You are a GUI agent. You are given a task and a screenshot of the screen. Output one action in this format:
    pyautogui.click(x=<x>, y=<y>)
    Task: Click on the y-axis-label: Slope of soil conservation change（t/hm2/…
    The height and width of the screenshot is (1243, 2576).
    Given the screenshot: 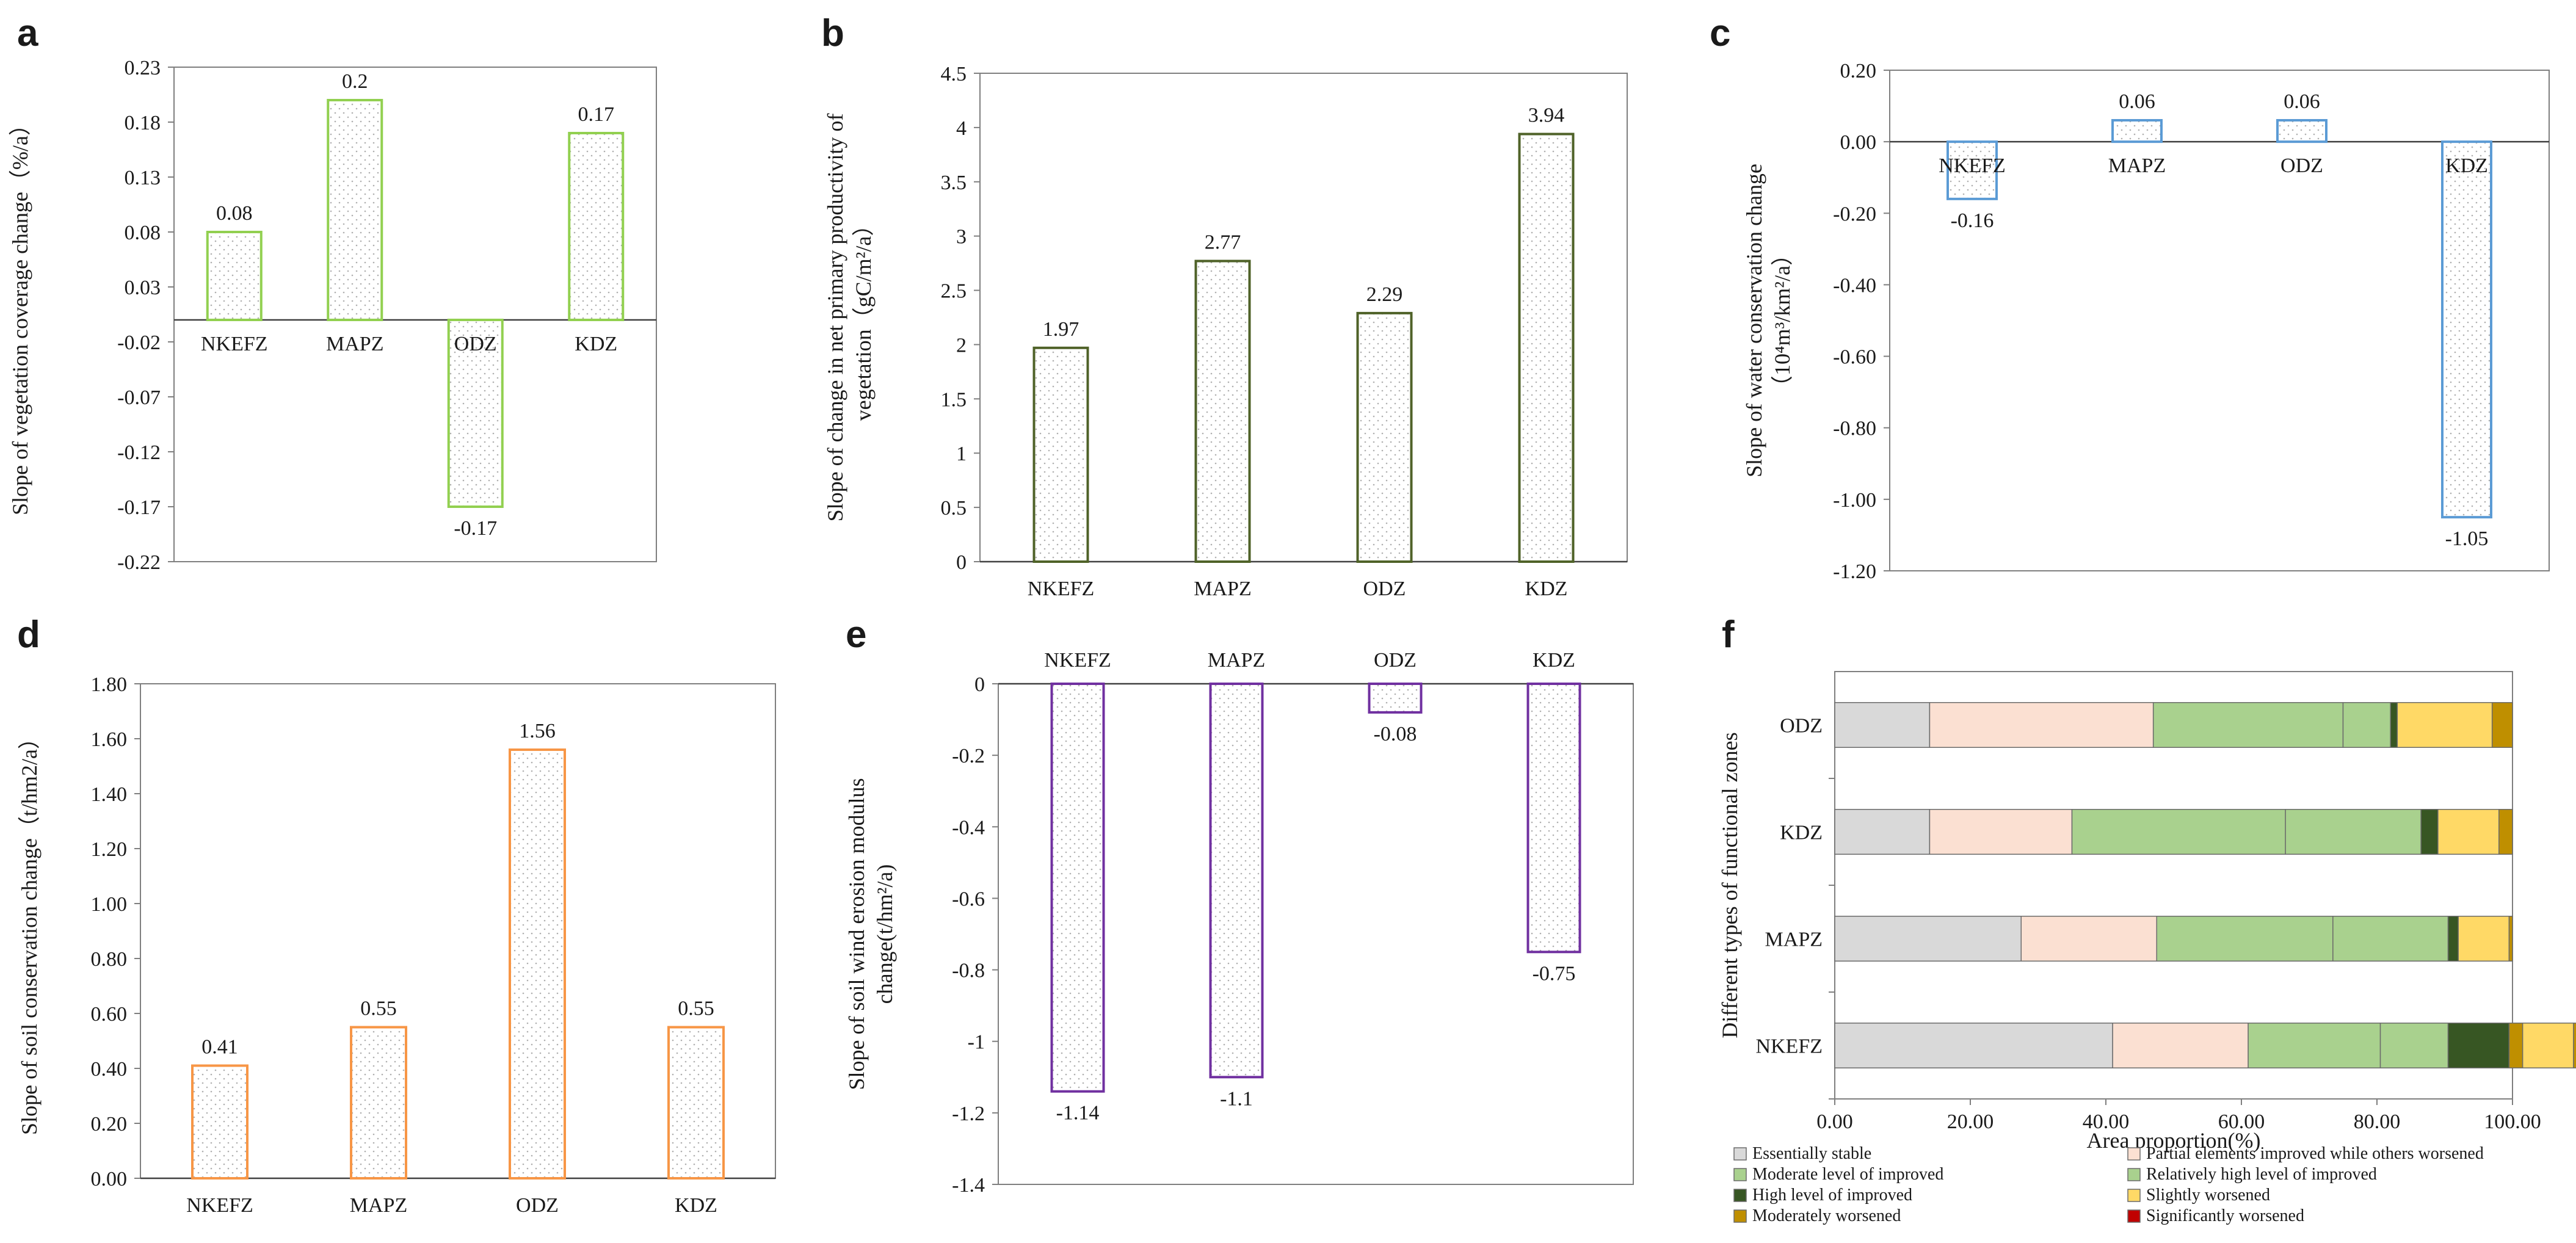 What is the action you would take?
    pyautogui.click(x=29, y=931)
    